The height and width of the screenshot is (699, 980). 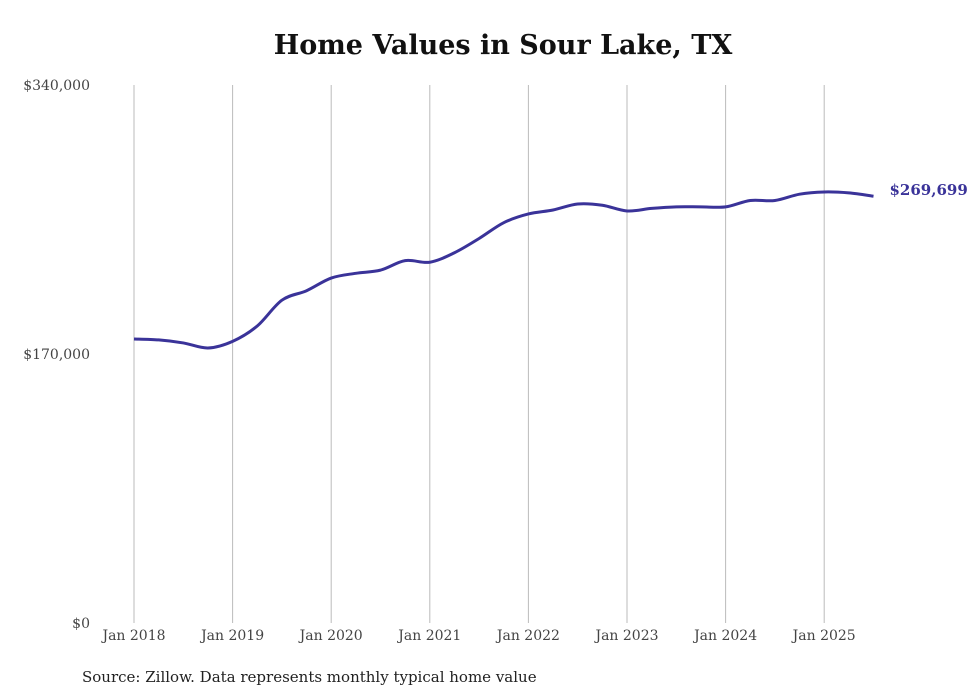 What do you see at coordinates (724, 636) in the screenshot?
I see `x-tick-label: Jan 2024` at bounding box center [724, 636].